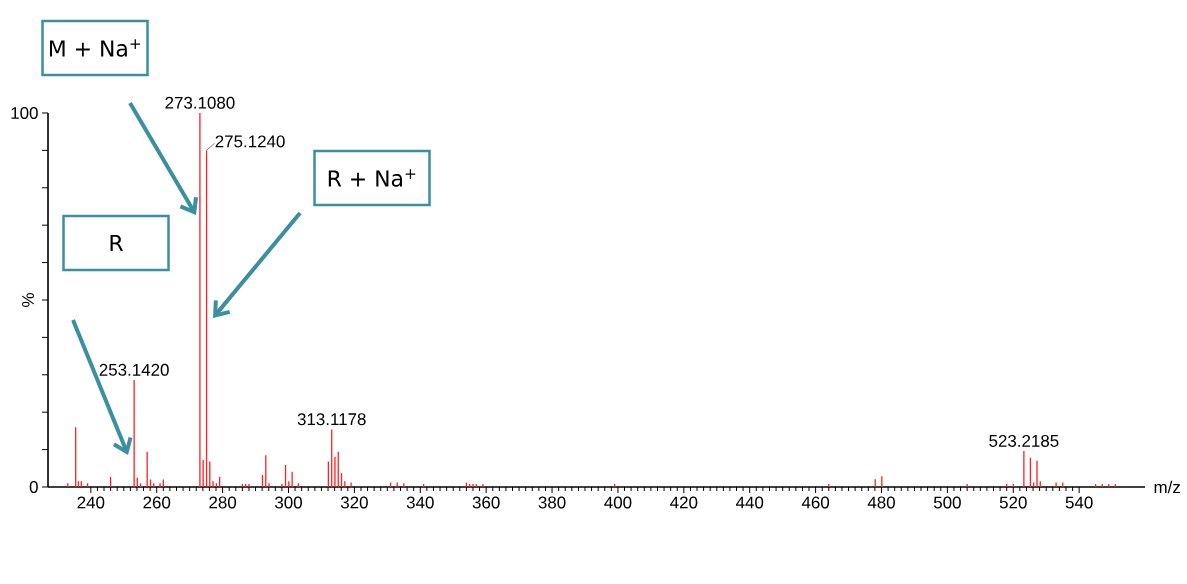  Describe the element at coordinates (1013, 502) in the screenshot. I see `x-tick-label: 520` at that location.